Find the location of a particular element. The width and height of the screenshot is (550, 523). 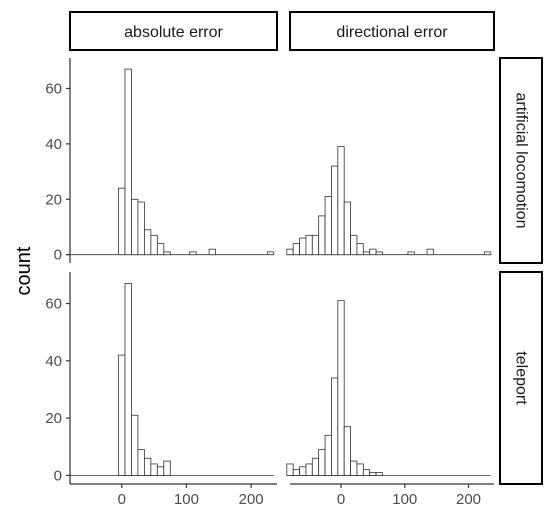

column-strip-label: directional error is located at coordinates (392, 32).